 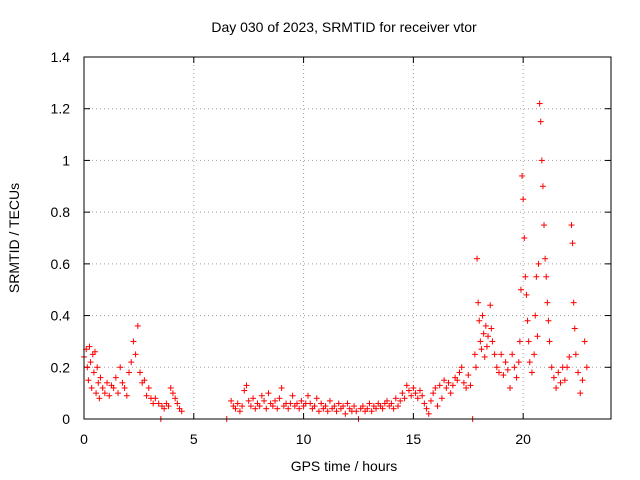 What do you see at coordinates (61, 212) in the screenshot?
I see `y-tick-label: 0.8` at bounding box center [61, 212].